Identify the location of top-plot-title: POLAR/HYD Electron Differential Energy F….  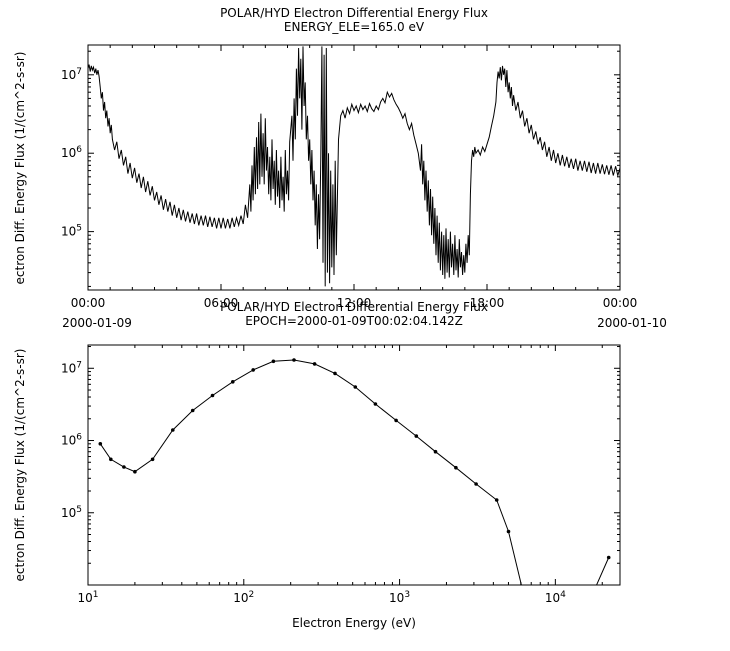
(354, 13).